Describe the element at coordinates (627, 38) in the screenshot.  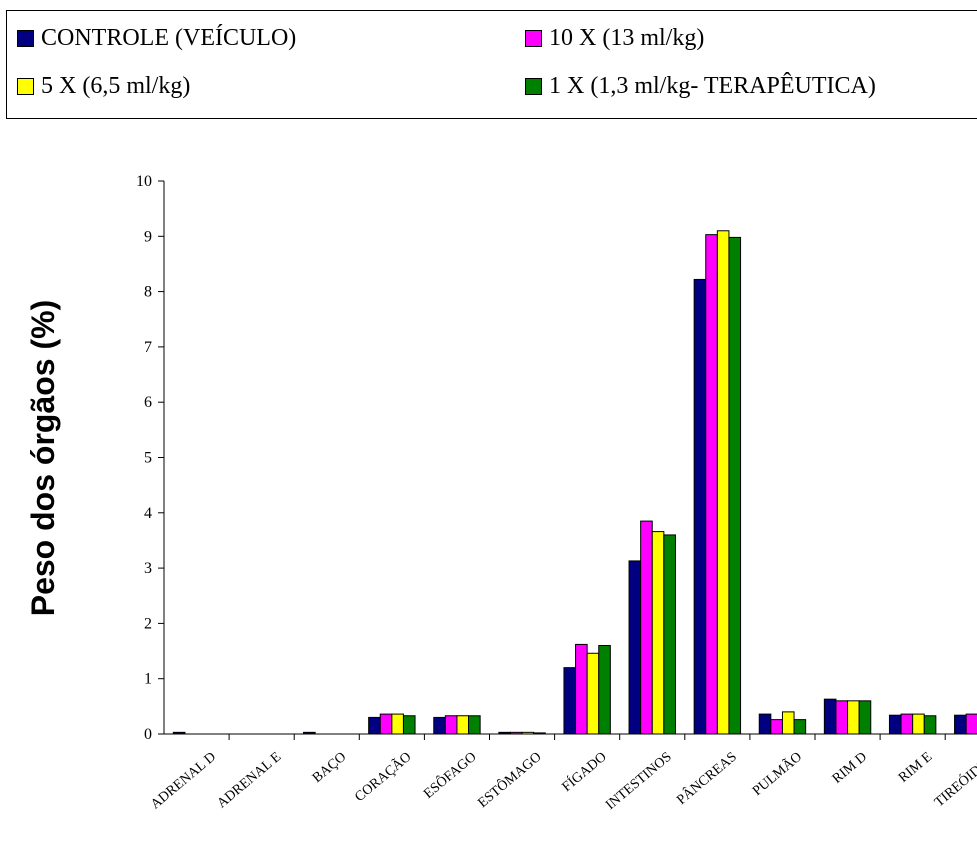
I see `legend-label-10x: 10 X (13 ml/kg)` at that location.